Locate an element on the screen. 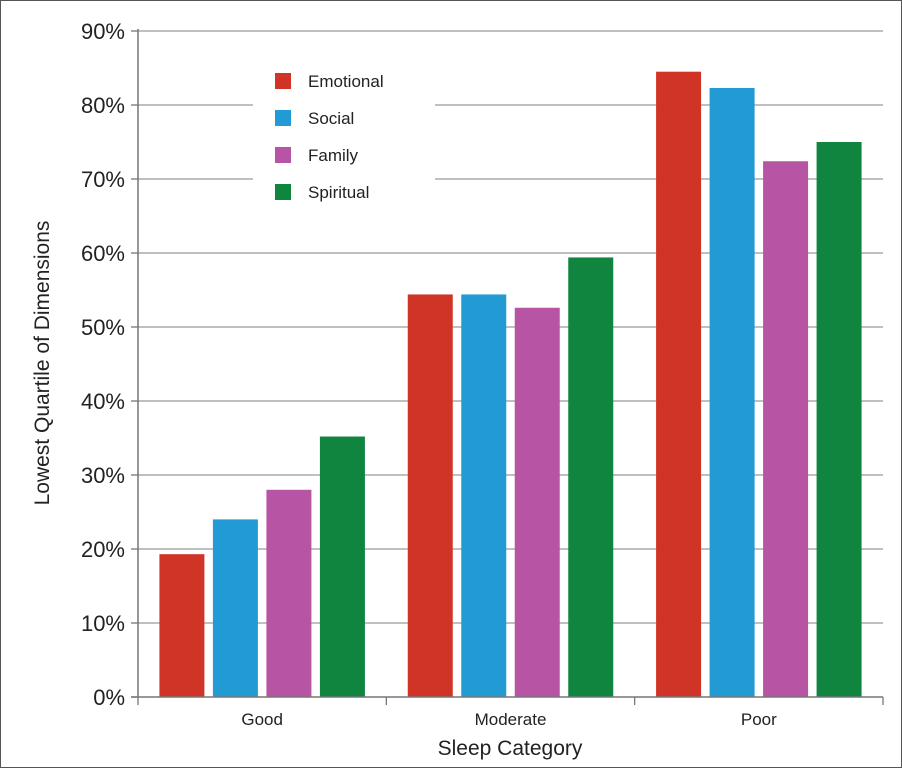 Image resolution: width=902 pixels, height=768 pixels. bar-social-moderate is located at coordinates (484, 495).